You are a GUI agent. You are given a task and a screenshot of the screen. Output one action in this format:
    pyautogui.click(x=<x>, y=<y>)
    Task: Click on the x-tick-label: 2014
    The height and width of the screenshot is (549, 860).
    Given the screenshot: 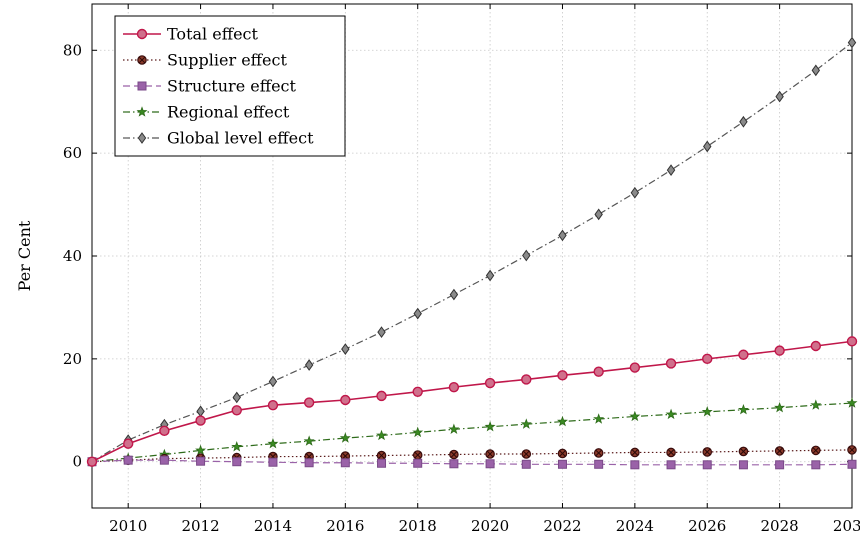 What is the action you would take?
    pyautogui.click(x=273, y=526)
    